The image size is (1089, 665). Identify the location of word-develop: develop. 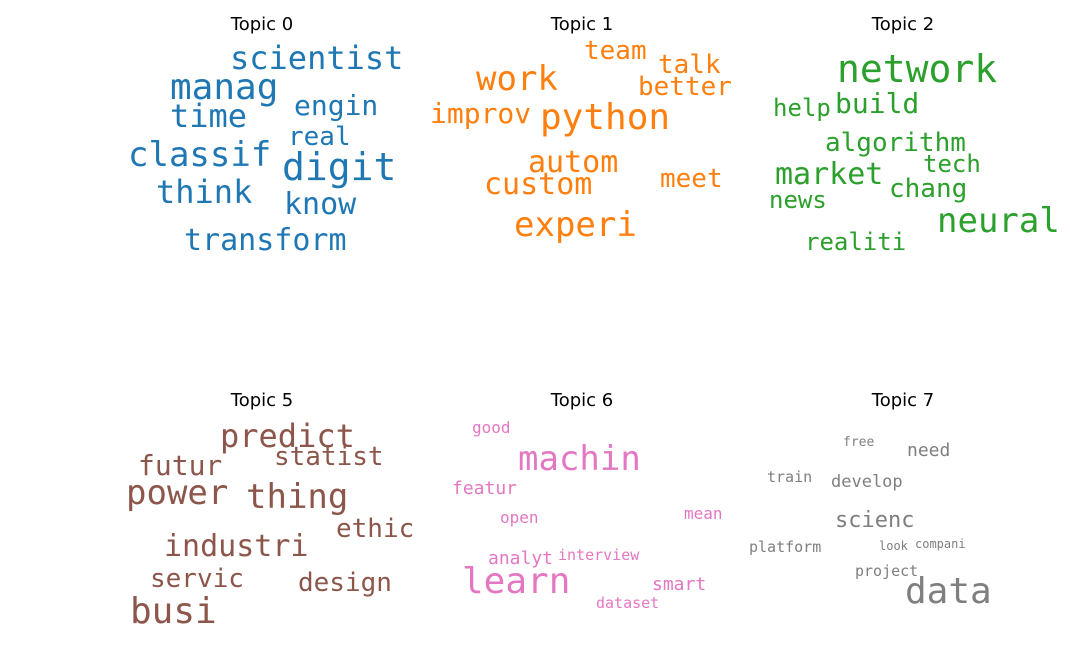
(867, 482).